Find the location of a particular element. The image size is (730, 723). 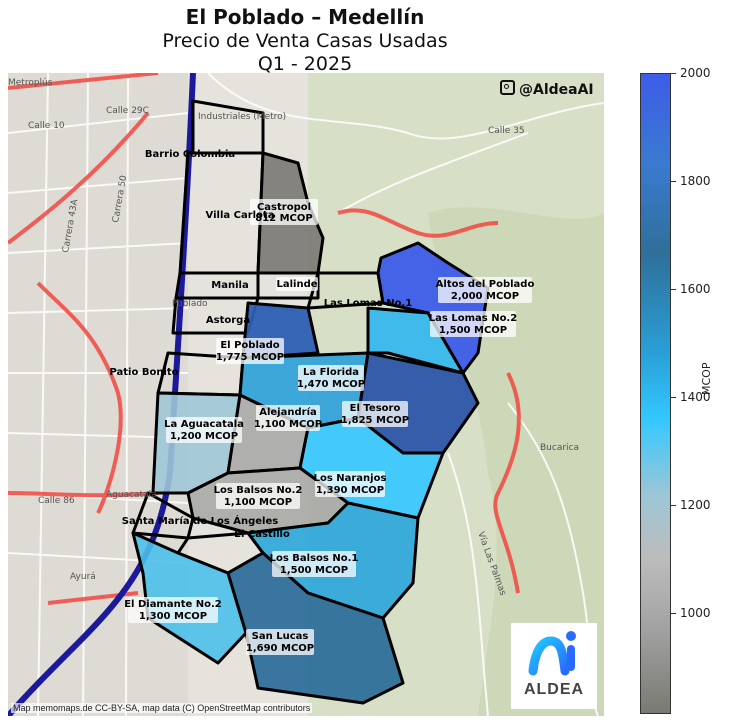

label-name: La Florida is located at coordinates (331, 372).